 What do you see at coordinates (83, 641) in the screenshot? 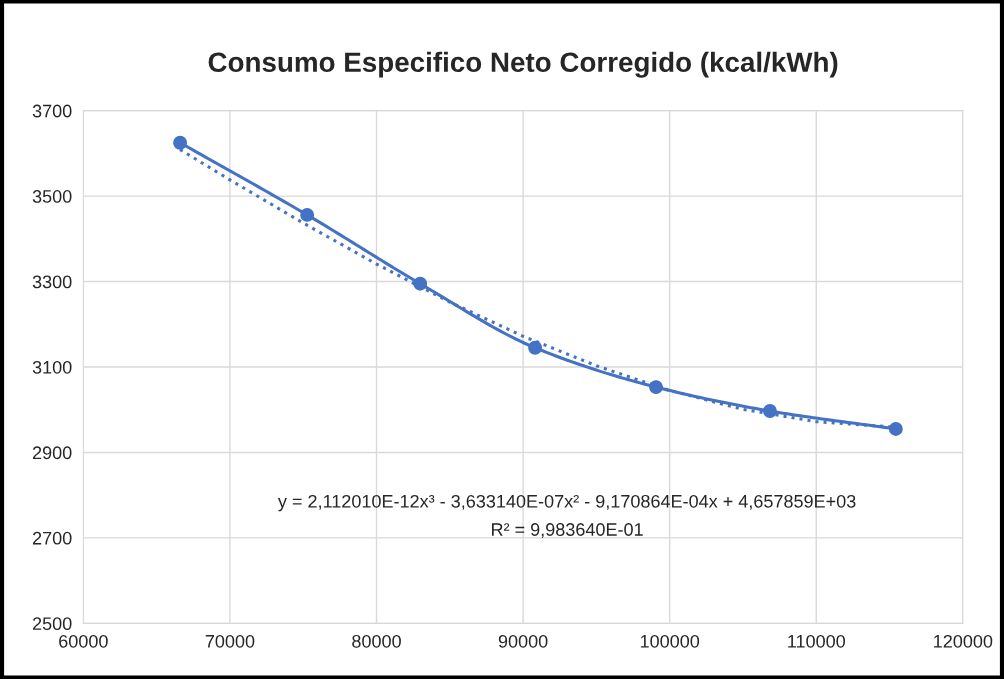
I see `x-tick-label: 60000` at bounding box center [83, 641].